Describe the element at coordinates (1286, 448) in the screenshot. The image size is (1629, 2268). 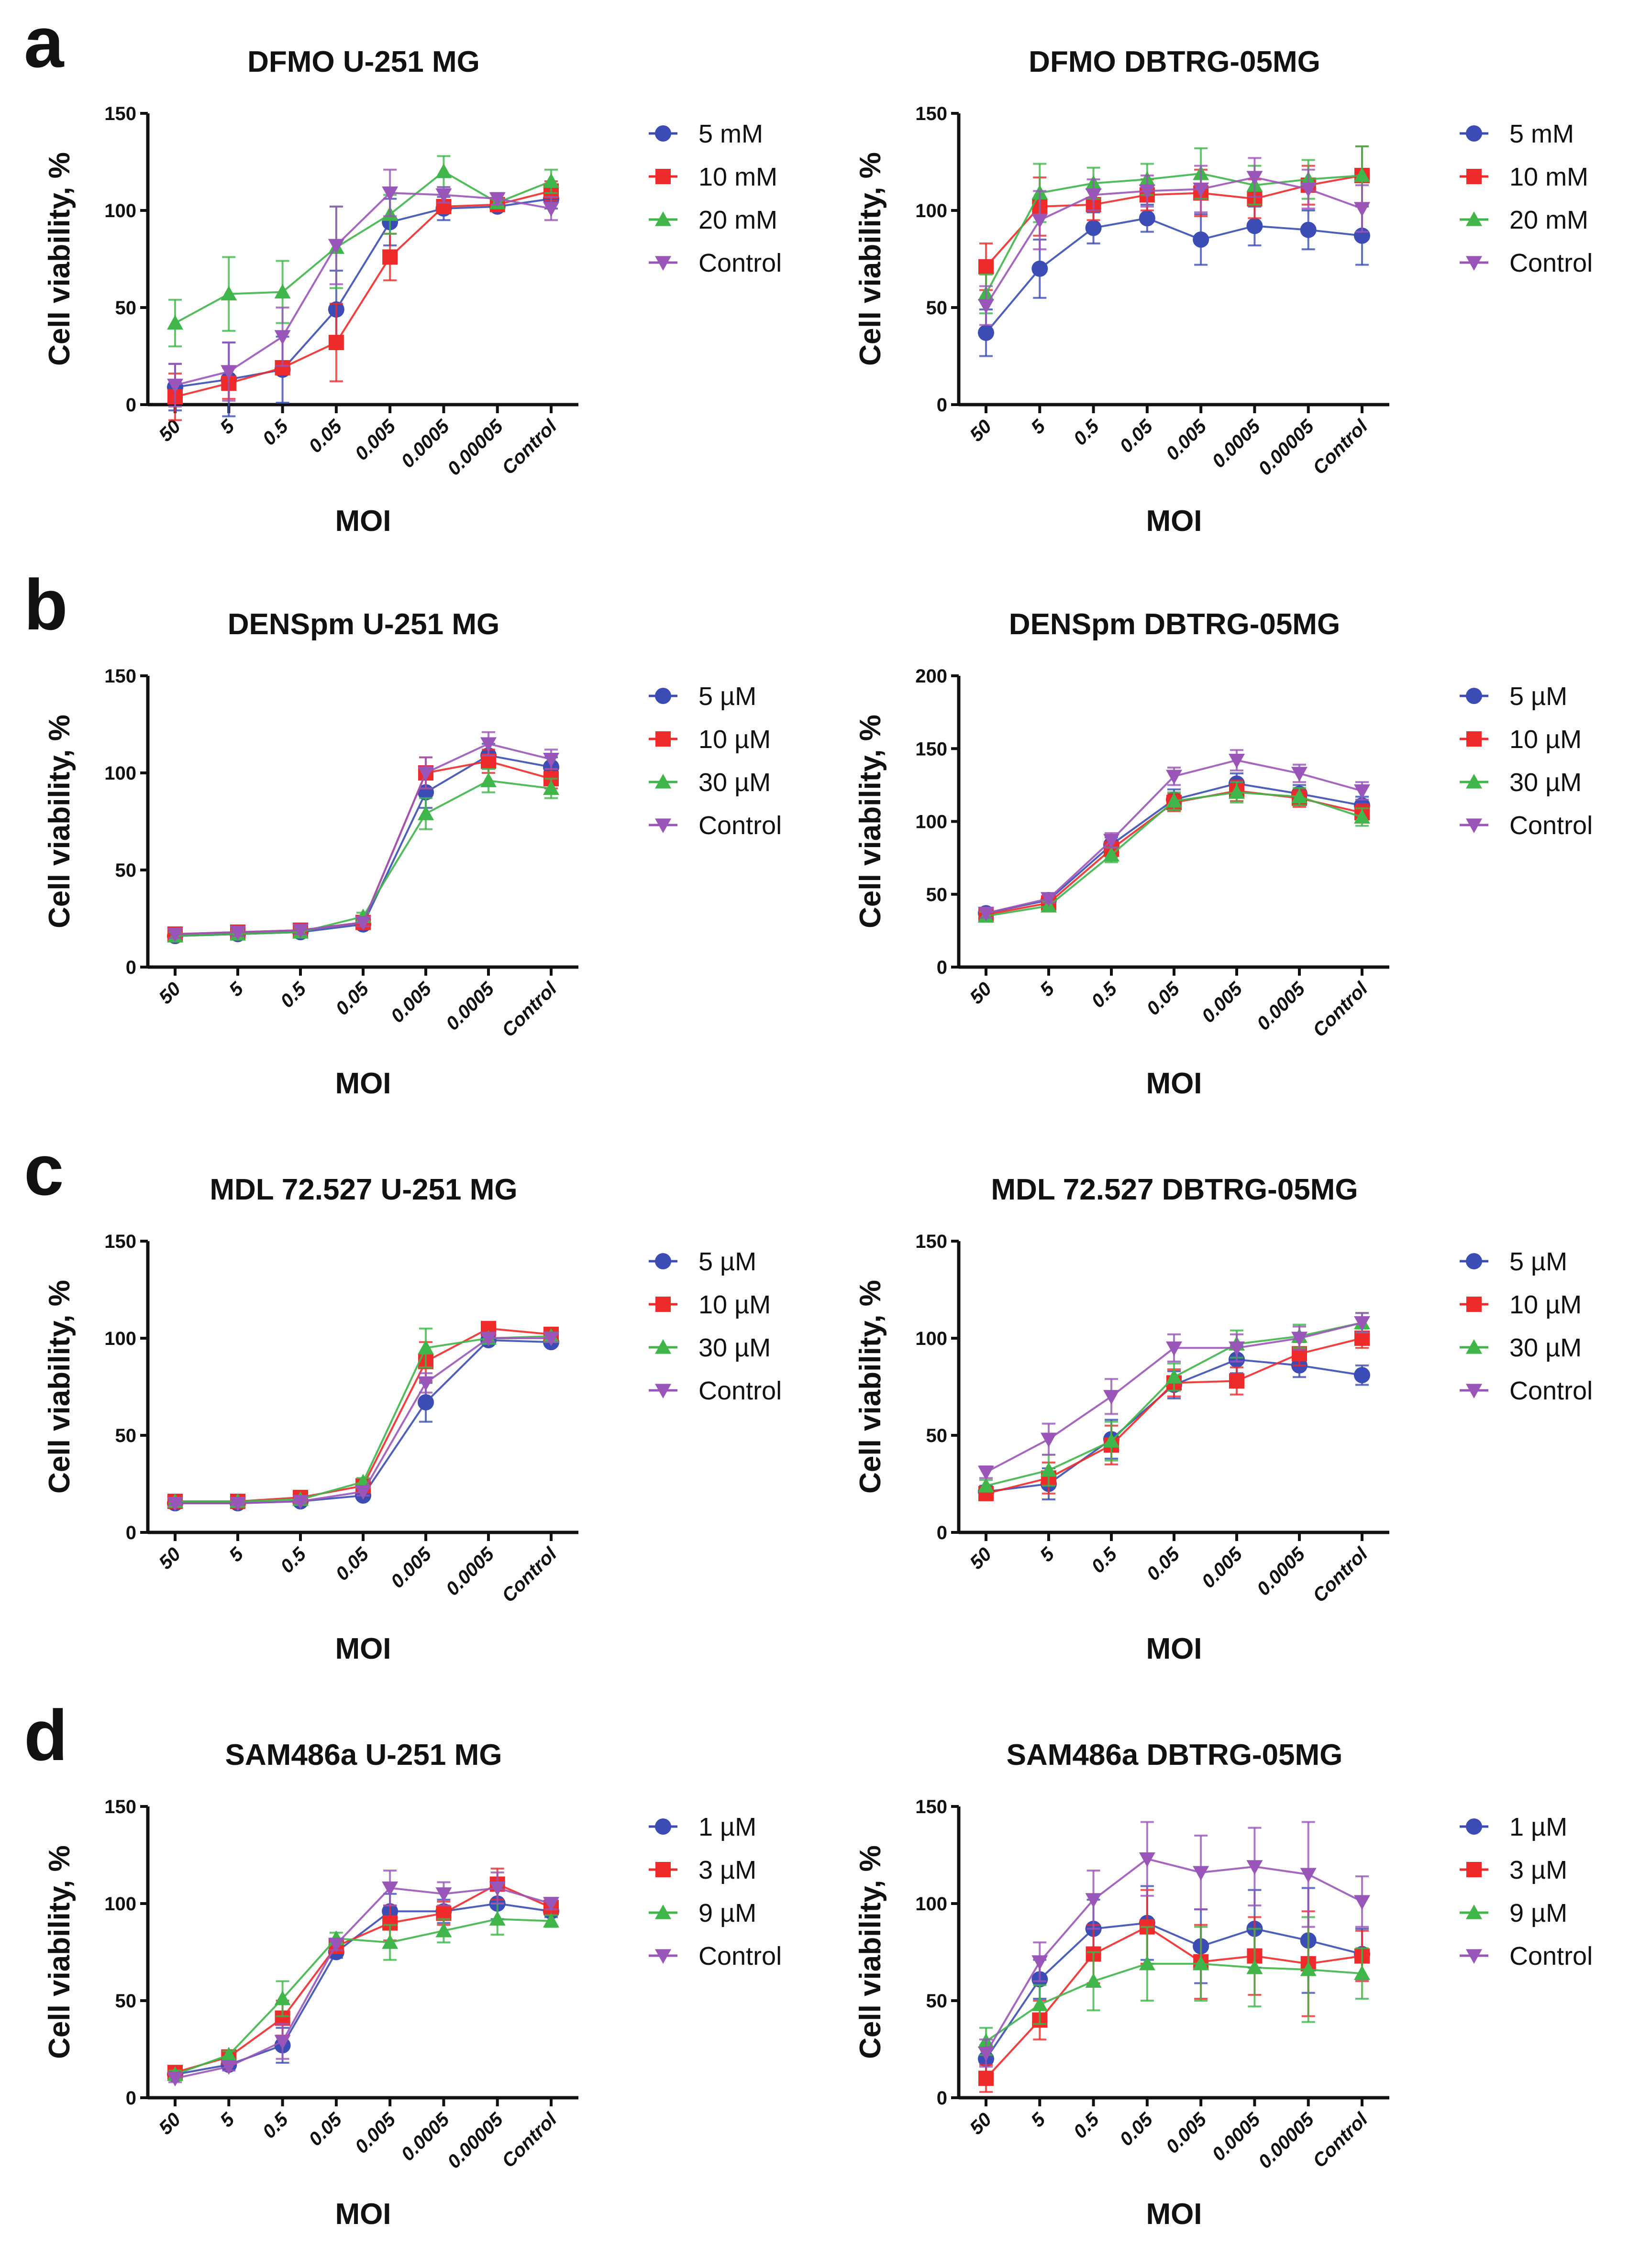
I see `x-tick-label: 0.00005` at that location.